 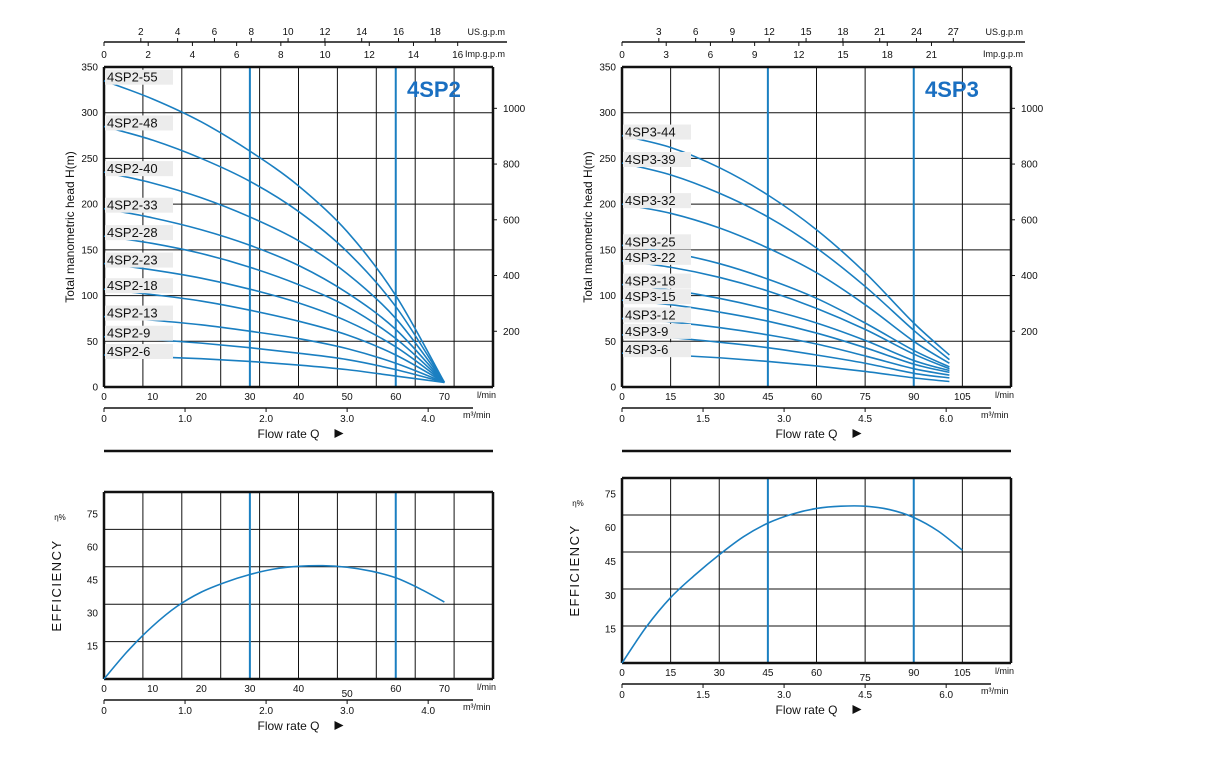 What do you see at coordinates (866, 678) in the screenshot?
I see `x-tick-label: 75` at bounding box center [866, 678].